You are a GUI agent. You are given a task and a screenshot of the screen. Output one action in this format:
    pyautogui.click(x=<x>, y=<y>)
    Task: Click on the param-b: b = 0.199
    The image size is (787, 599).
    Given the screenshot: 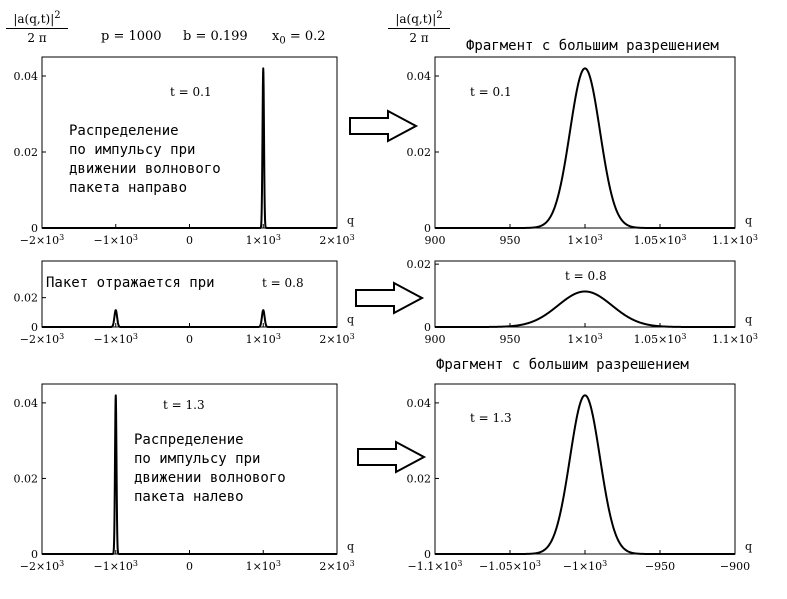 What is the action you would take?
    pyautogui.click(x=215, y=36)
    